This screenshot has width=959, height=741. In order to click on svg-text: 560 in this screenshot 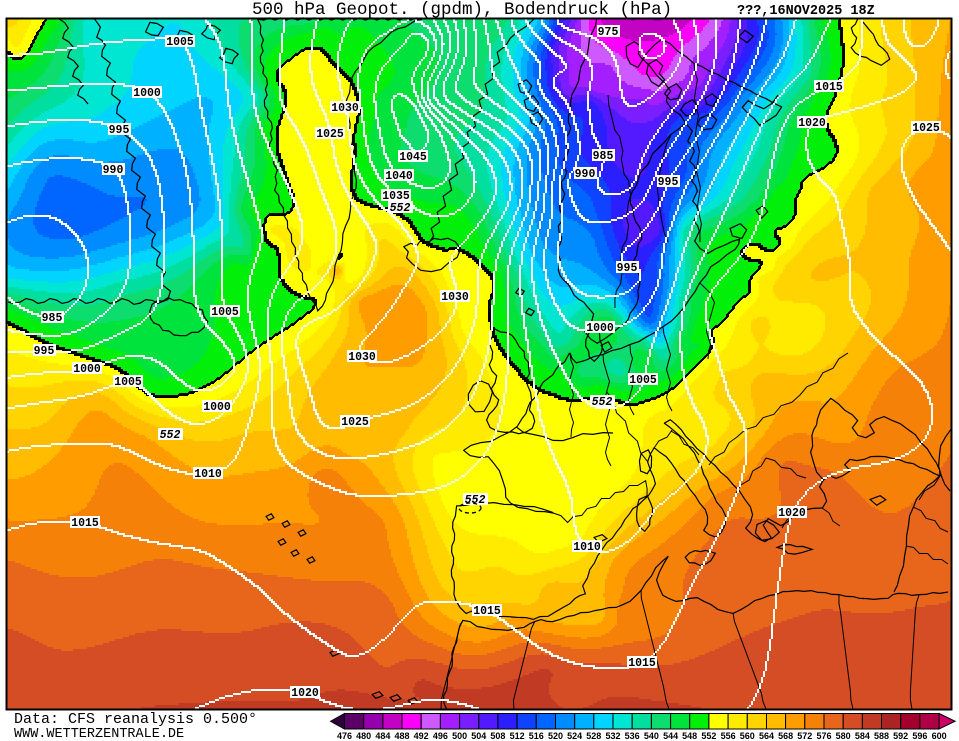, I will do `click(747, 736)`.